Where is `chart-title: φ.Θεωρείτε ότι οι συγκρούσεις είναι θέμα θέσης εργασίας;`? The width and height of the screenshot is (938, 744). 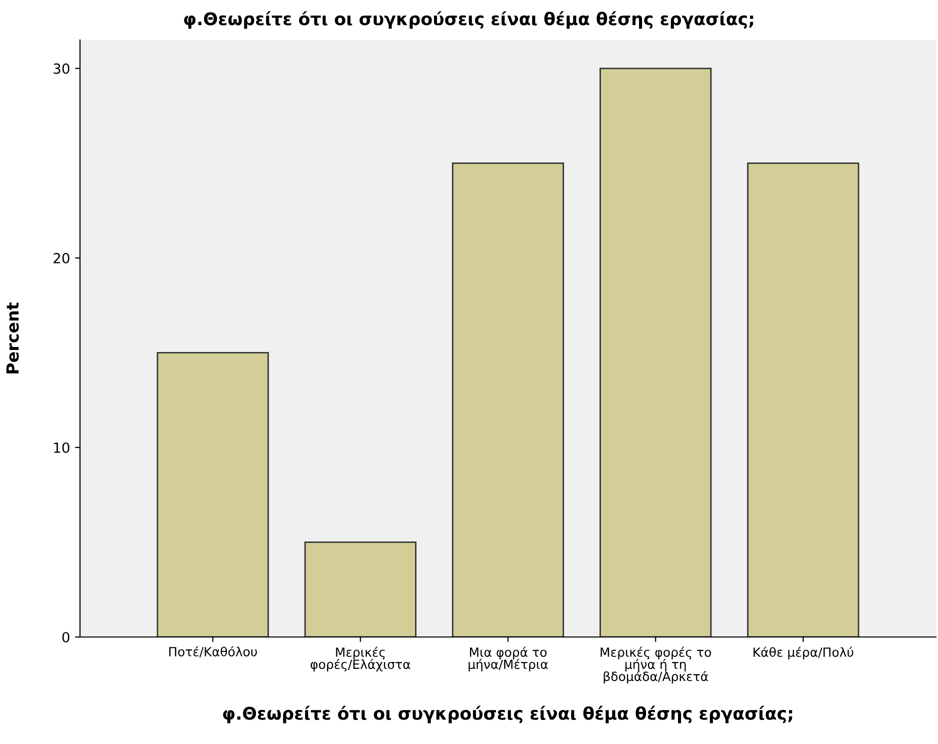
chart-title: φ.Θεωρείτε ότι οι συγκρούσεις είναι θέμα θέσης εργασίας; is located at coordinates (469, 20).